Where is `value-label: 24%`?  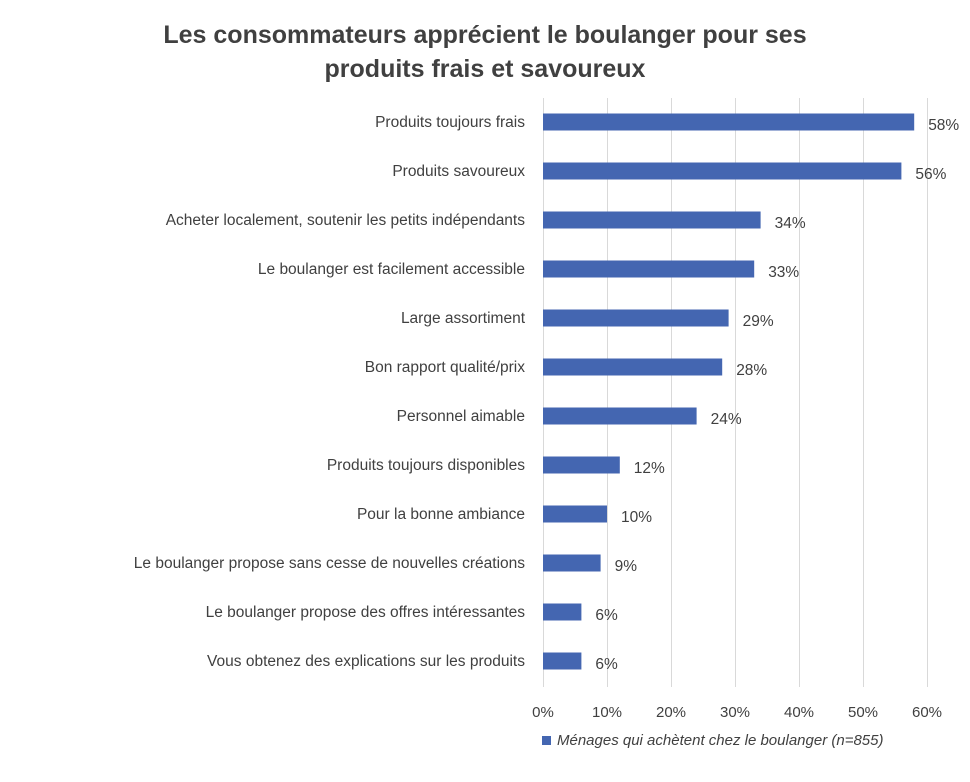
value-label: 24% is located at coordinates (726, 419).